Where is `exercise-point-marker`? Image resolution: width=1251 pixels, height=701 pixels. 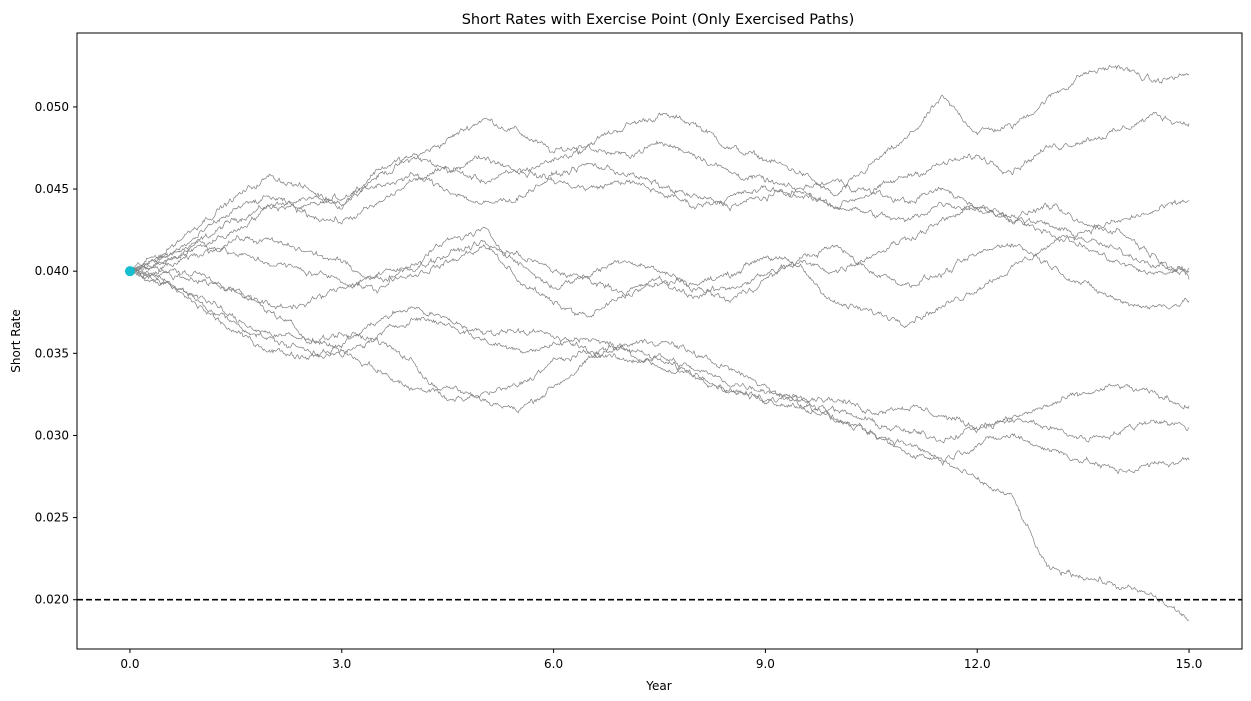 exercise-point-marker is located at coordinates (129, 271).